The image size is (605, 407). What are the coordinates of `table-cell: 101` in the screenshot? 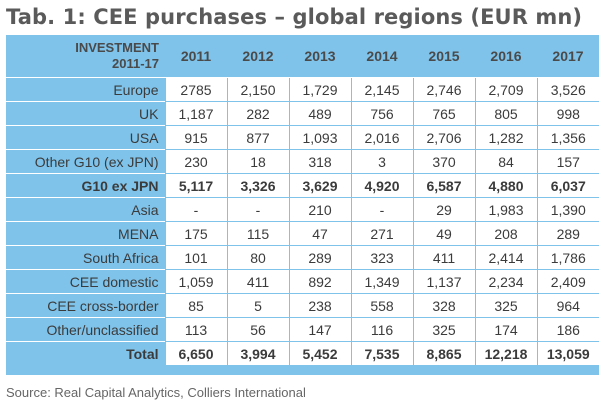 It's located at (195, 257).